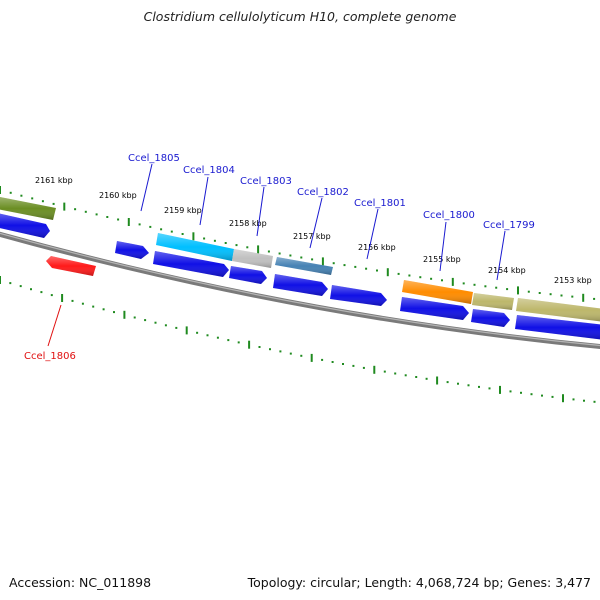  I want to click on kbp-label: 2154 kbp, so click(507, 270).